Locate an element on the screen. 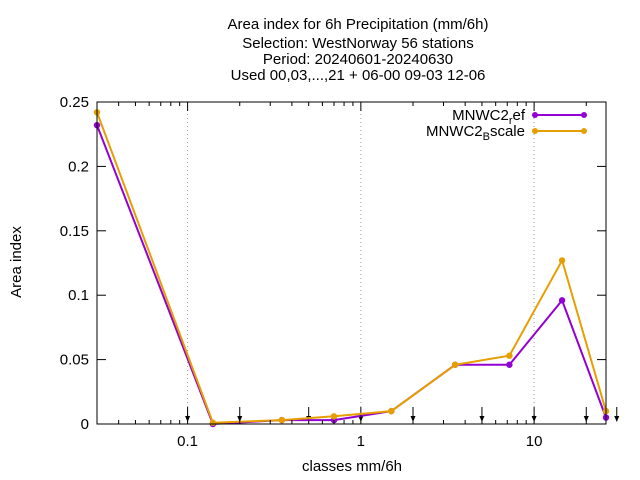 Image resolution: width=640 pixels, height=480 pixels. x-axis-label: classes mm/6h is located at coordinates (352, 466).